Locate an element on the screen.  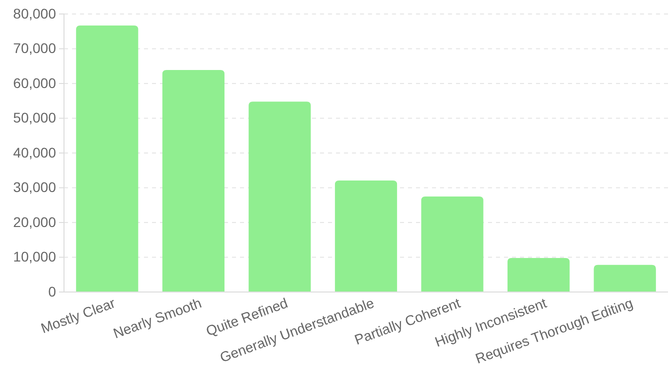
y-tick-label: 40,000 is located at coordinates (34, 152).